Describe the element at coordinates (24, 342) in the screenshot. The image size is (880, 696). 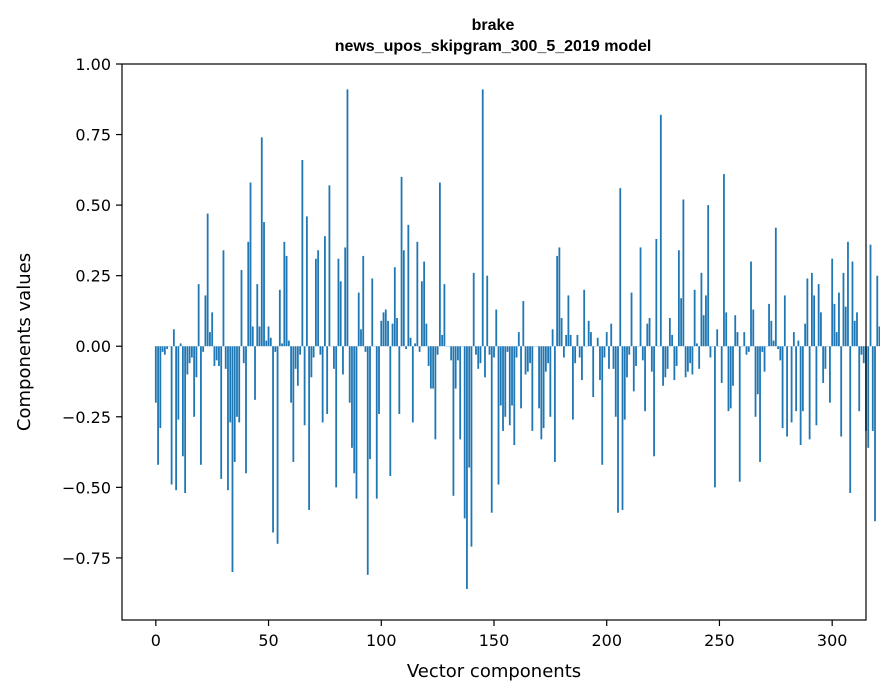
I see `y-axis-label: Components values` at that location.